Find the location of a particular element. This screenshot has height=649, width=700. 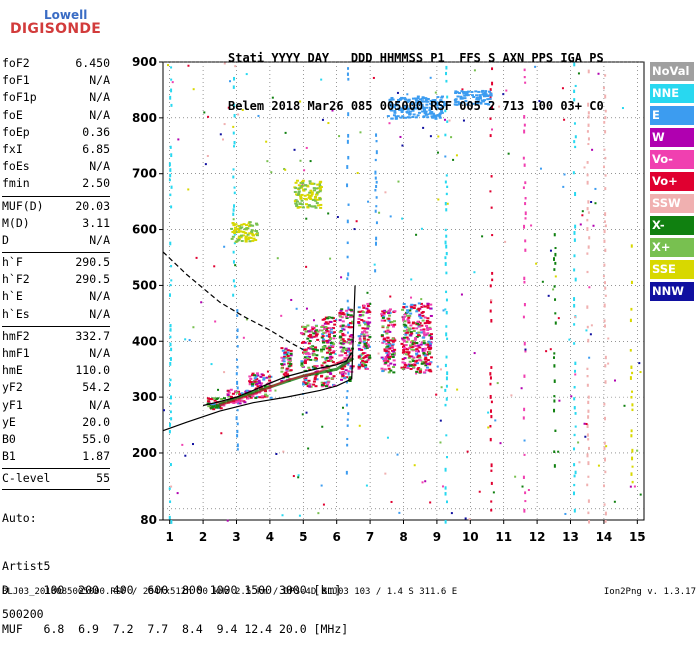

param-value: N/A is located at coordinates (99, 353).